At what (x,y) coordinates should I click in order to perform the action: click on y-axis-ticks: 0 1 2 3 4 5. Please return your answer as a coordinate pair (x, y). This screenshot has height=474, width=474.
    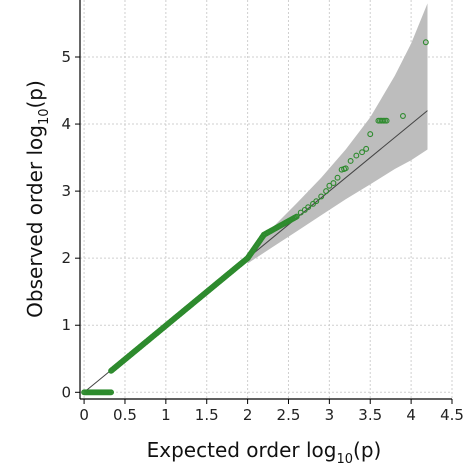
    Looking at the image, I should click on (70, 224).